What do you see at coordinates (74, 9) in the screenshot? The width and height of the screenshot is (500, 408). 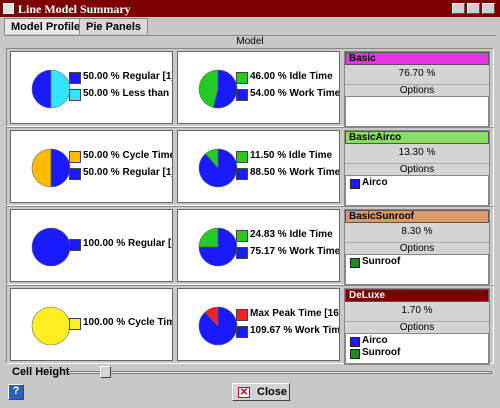 I see `window-title: Line Model Summary` at bounding box center [74, 9].